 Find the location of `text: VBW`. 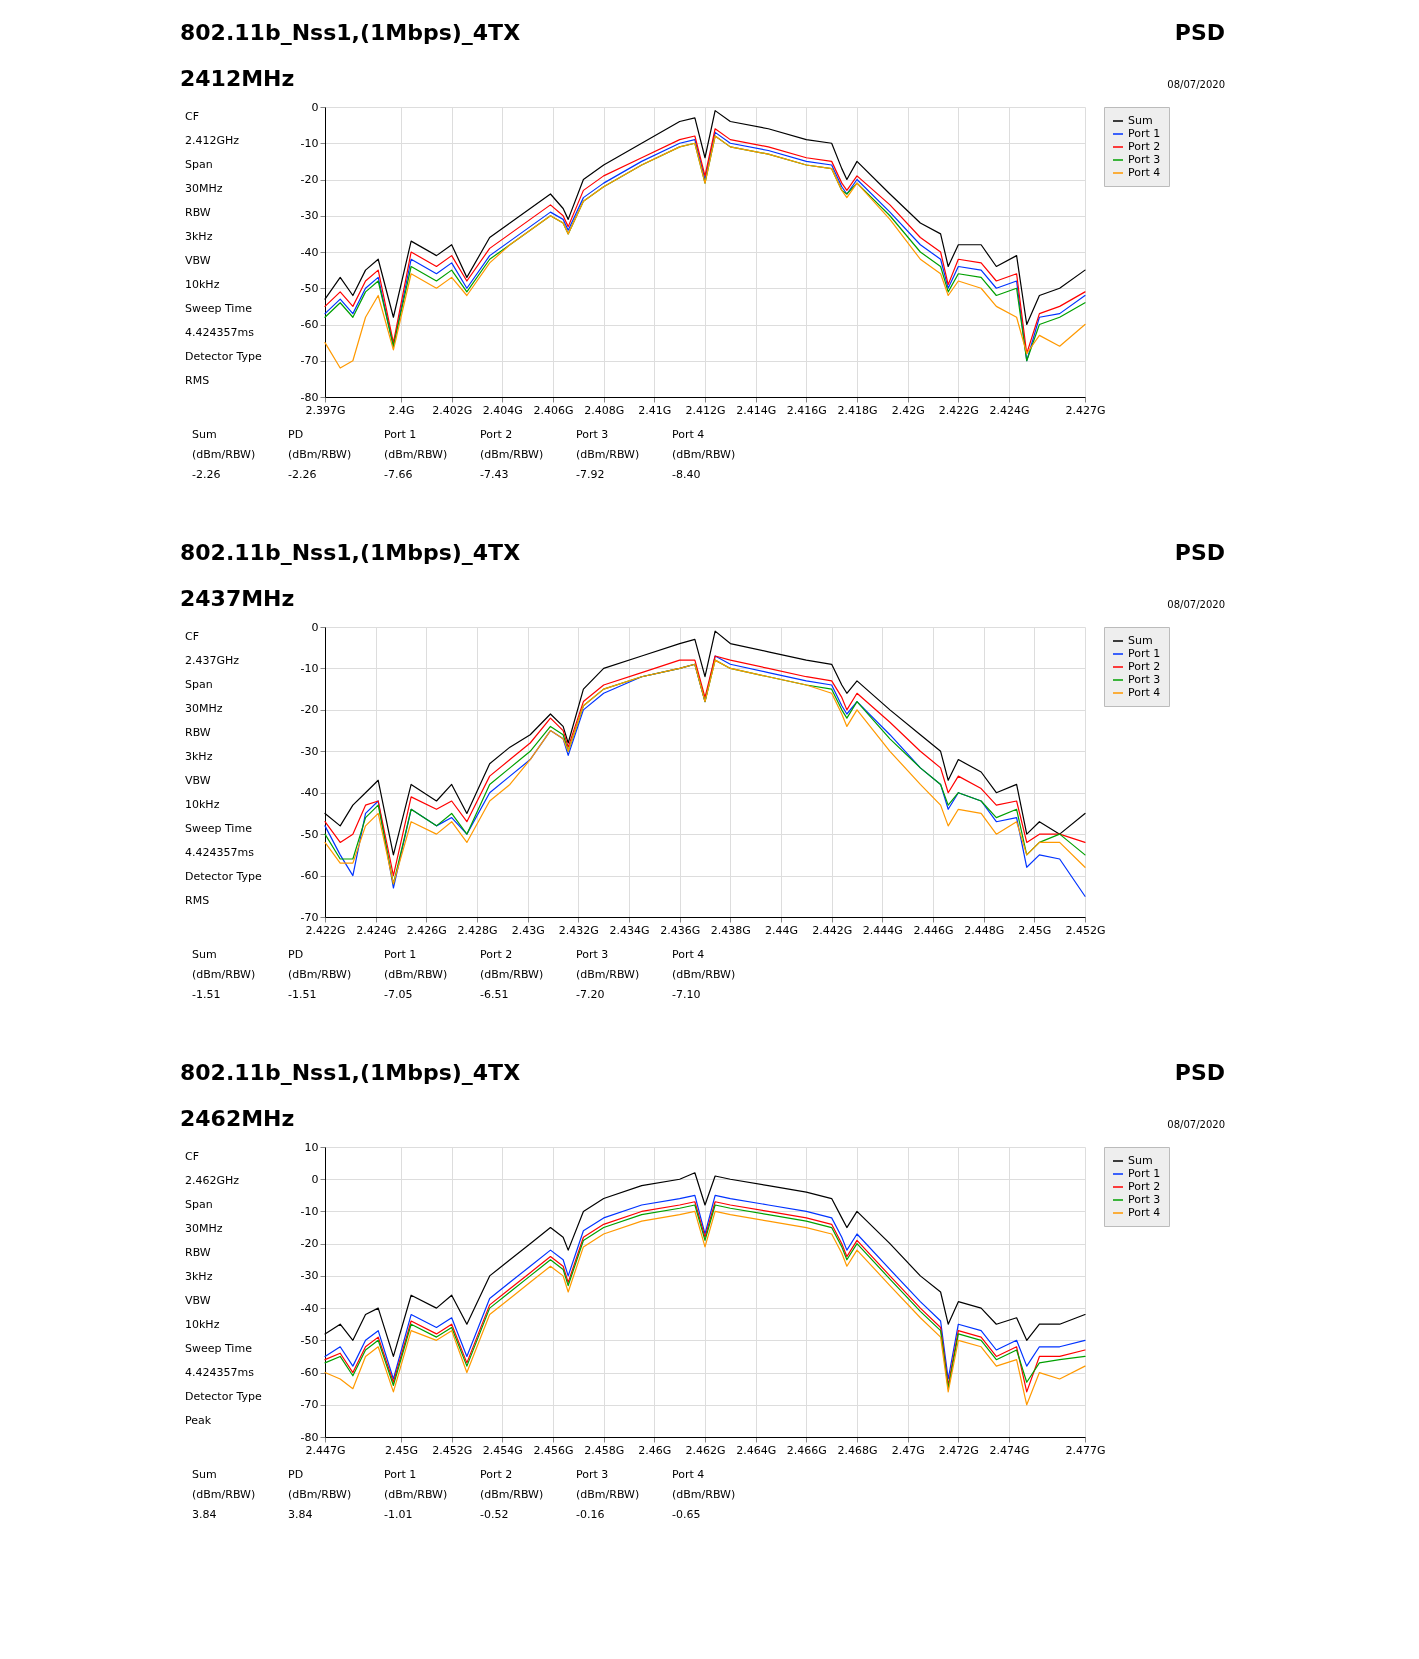

text: VBW is located at coordinates (198, 260).